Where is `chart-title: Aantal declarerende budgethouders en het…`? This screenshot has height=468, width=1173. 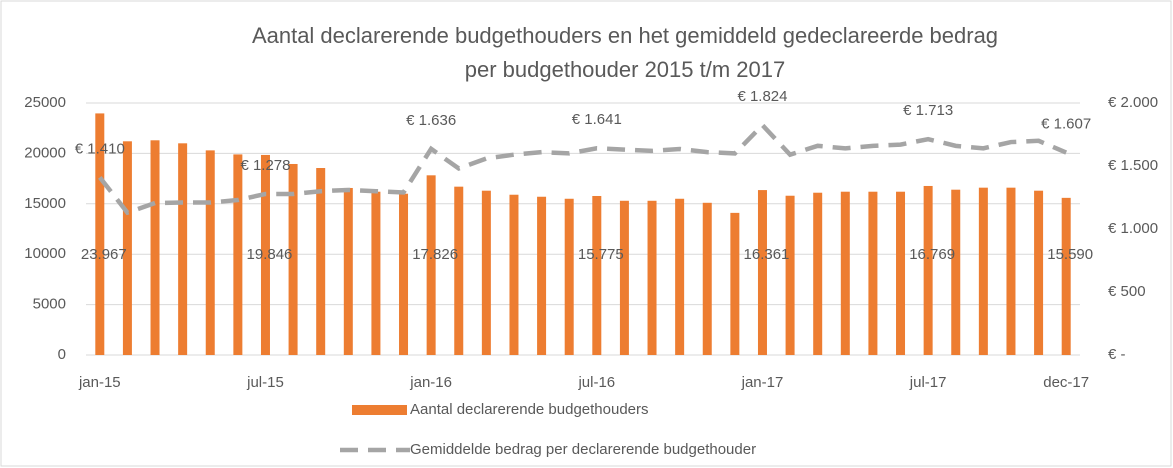 chart-title: Aantal declarerende budgethouders en het… is located at coordinates (625, 35).